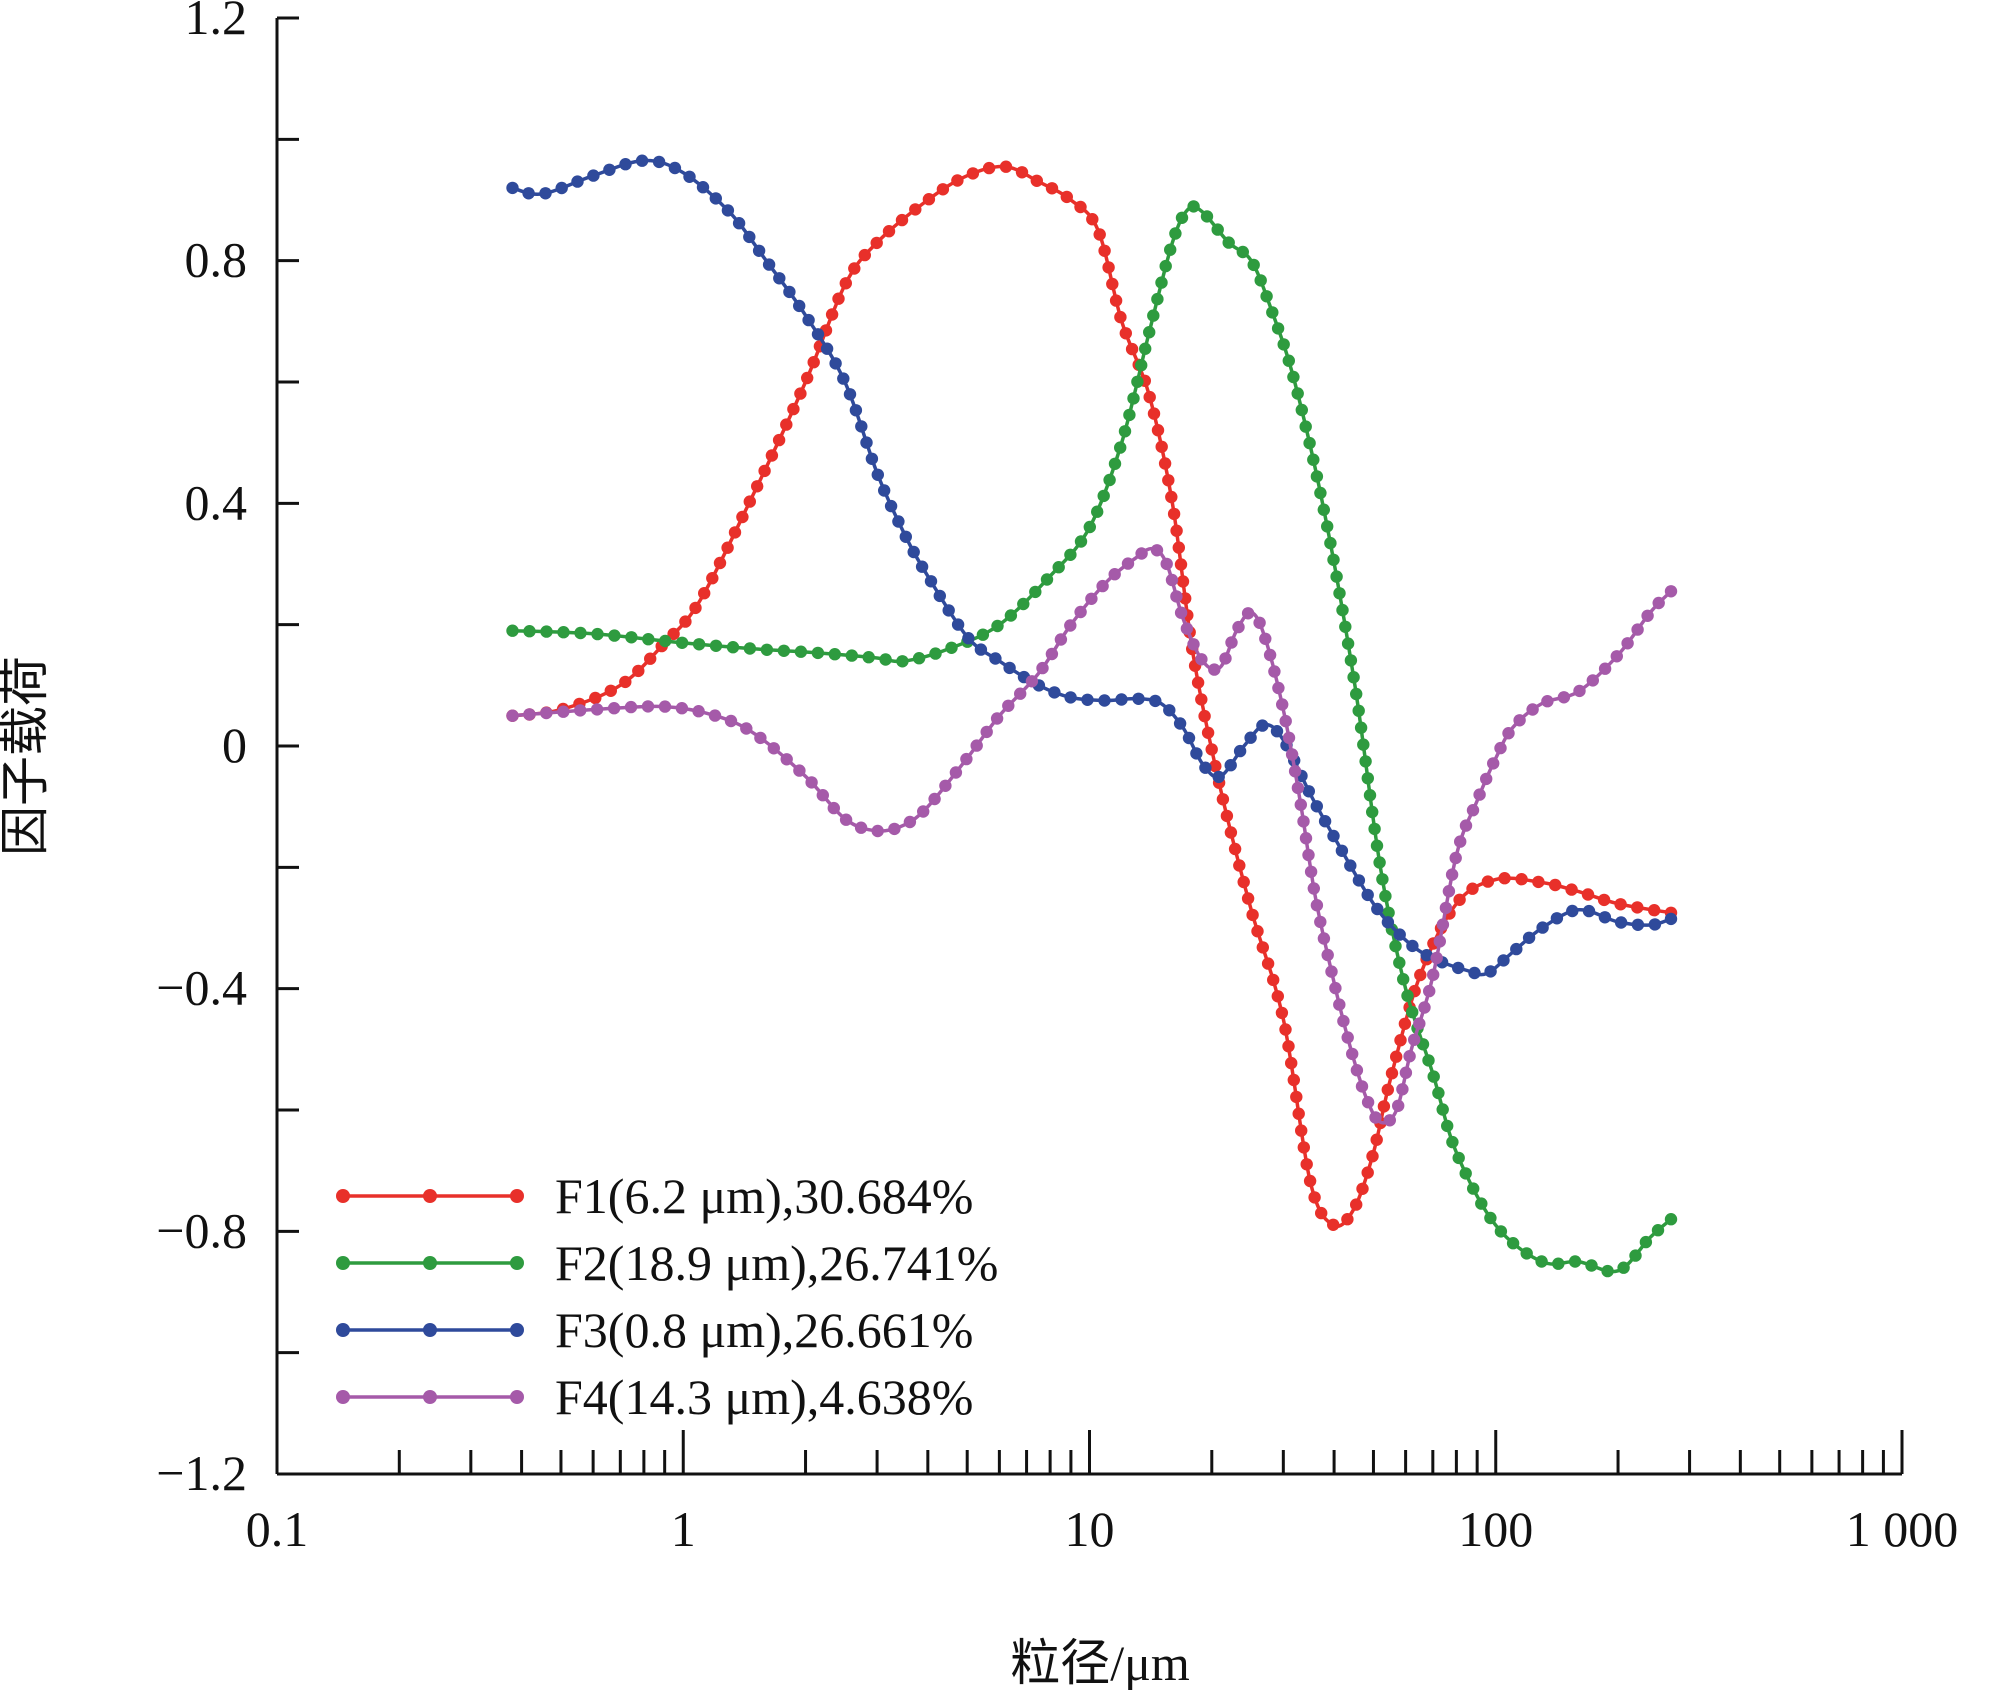  I want to click on legend-label: F2(18.9 μm),26.741%, so click(776, 1263).